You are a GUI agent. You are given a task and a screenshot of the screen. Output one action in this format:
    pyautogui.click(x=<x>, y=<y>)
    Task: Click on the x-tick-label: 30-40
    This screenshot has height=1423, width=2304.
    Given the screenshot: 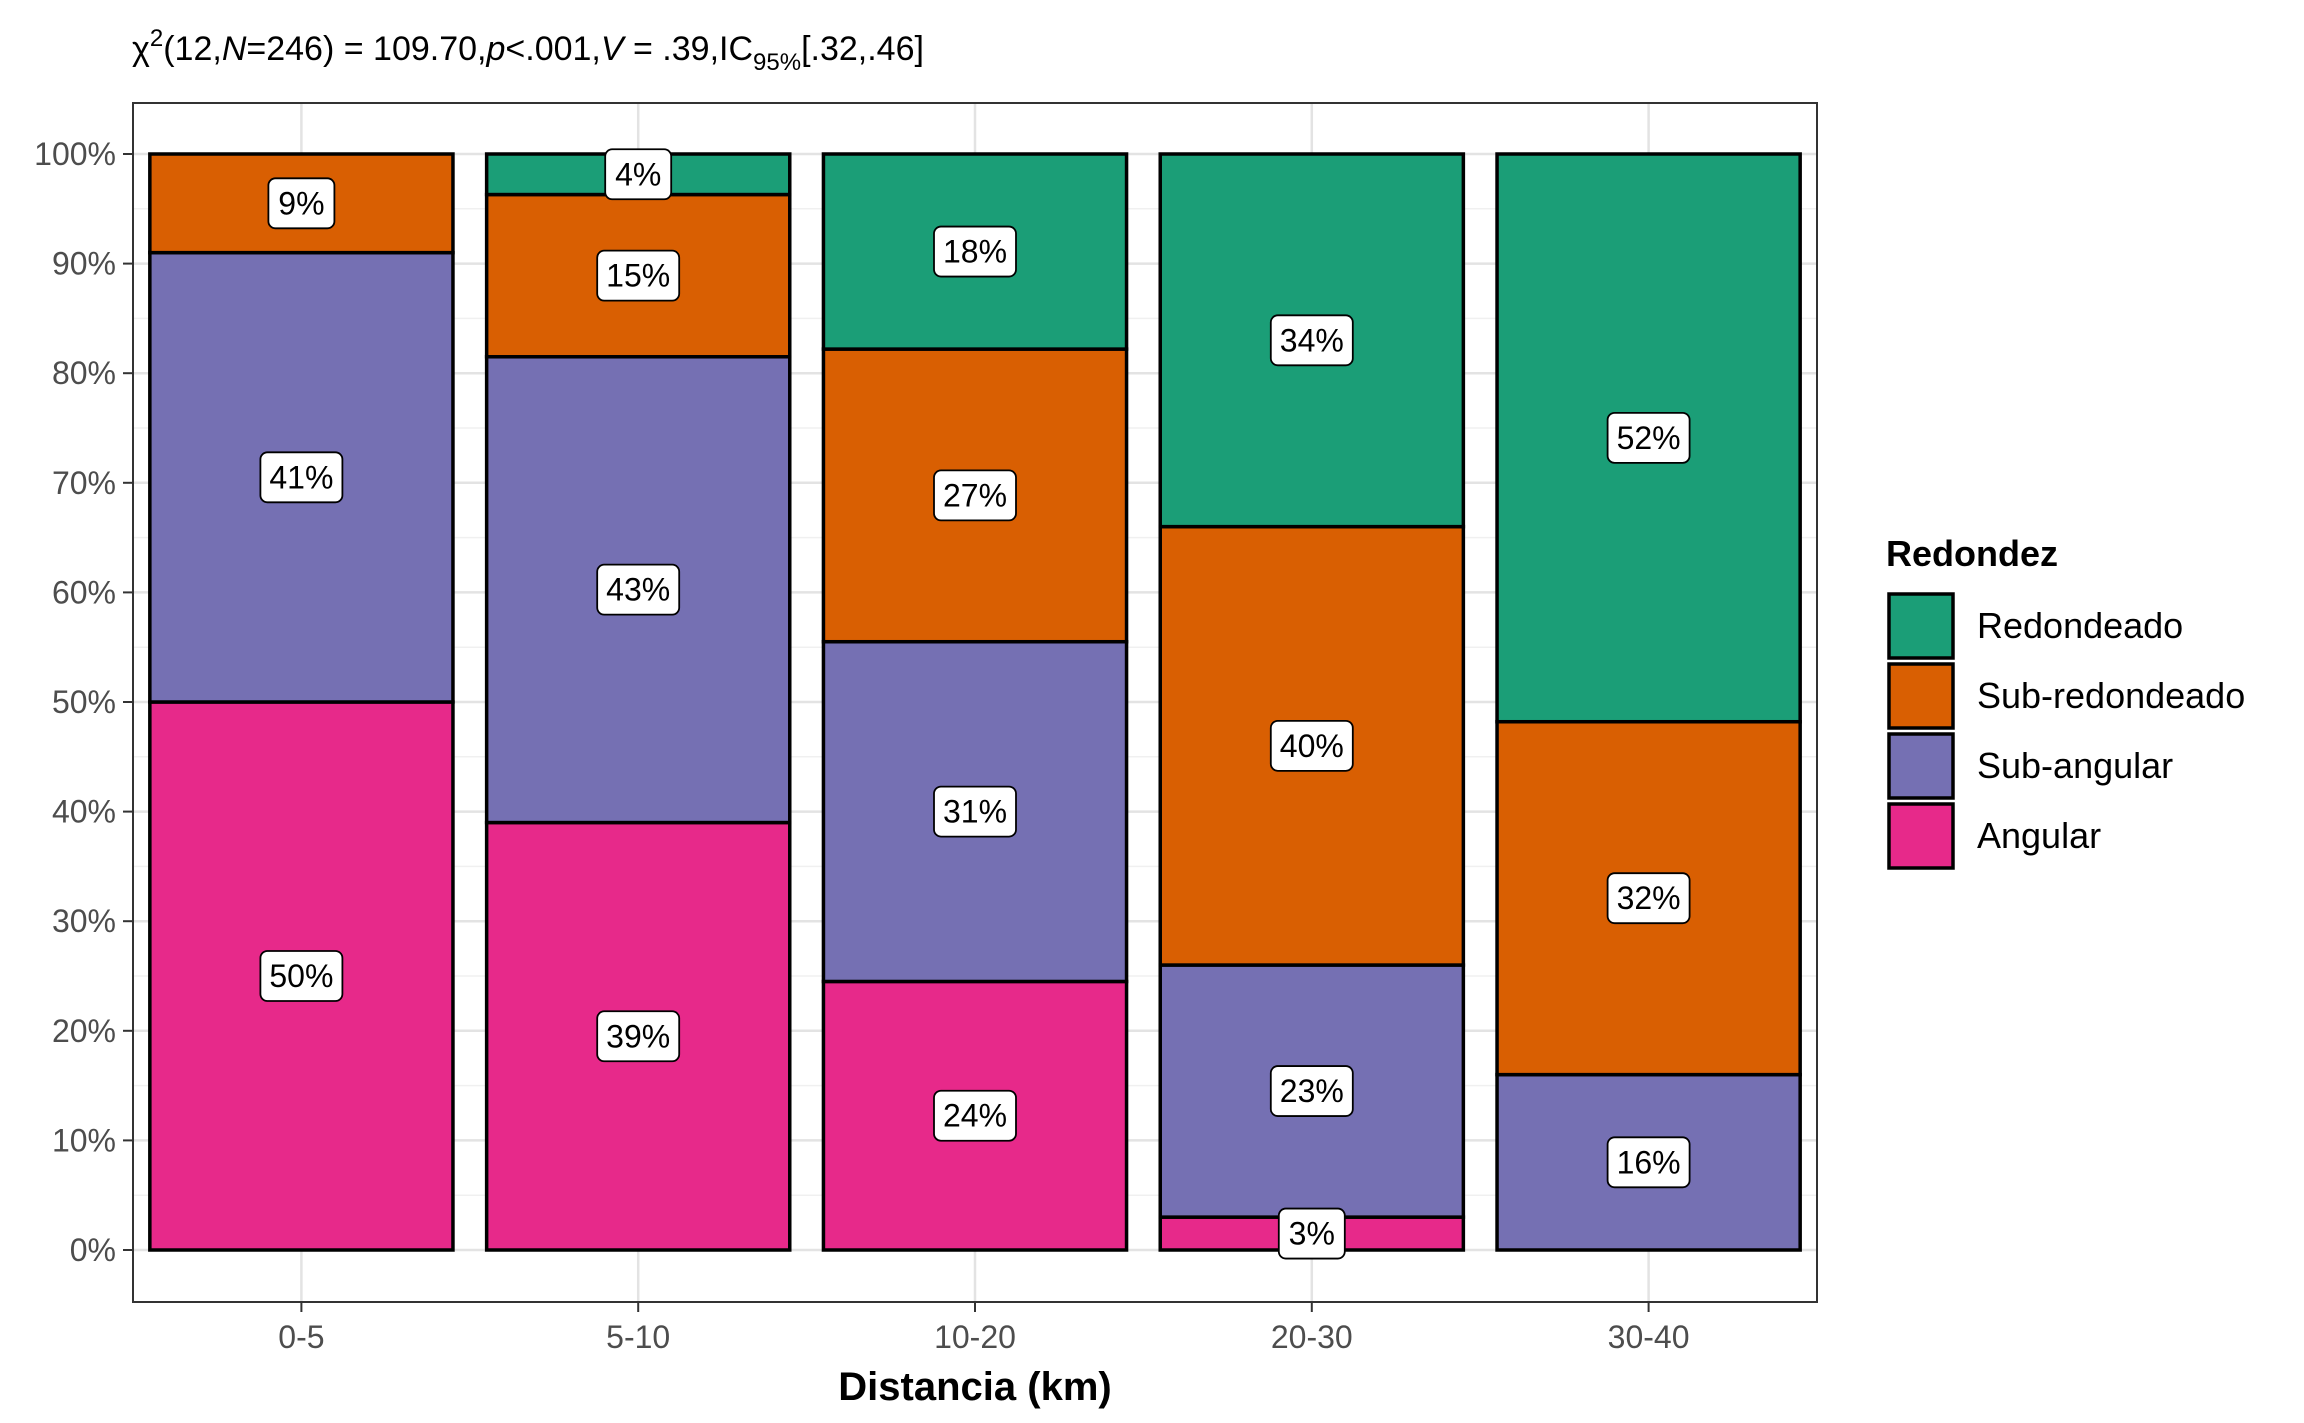 What is the action you would take?
    pyautogui.click(x=1649, y=1337)
    